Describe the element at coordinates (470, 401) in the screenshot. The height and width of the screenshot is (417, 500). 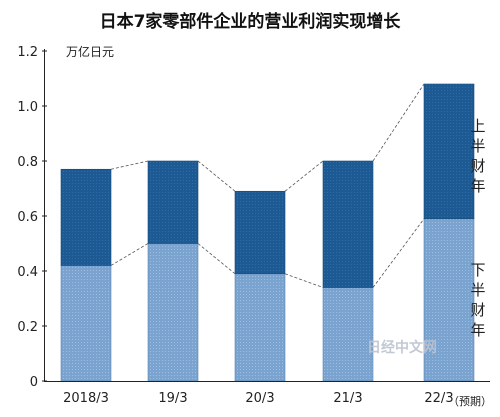
I see `forecast-note: （预期）` at that location.